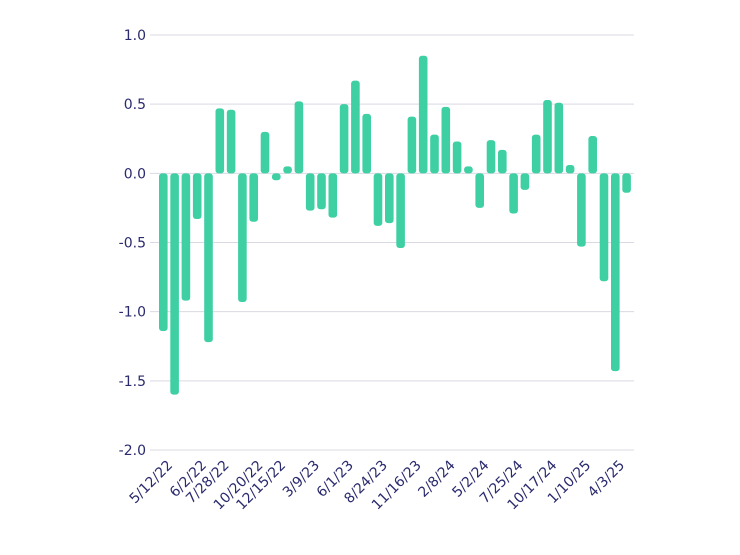 Image resolution: width=740 pixels, height=555 pixels. Describe the element at coordinates (301, 479) in the screenshot. I see `x-tick-label: 3/9/23` at that location.